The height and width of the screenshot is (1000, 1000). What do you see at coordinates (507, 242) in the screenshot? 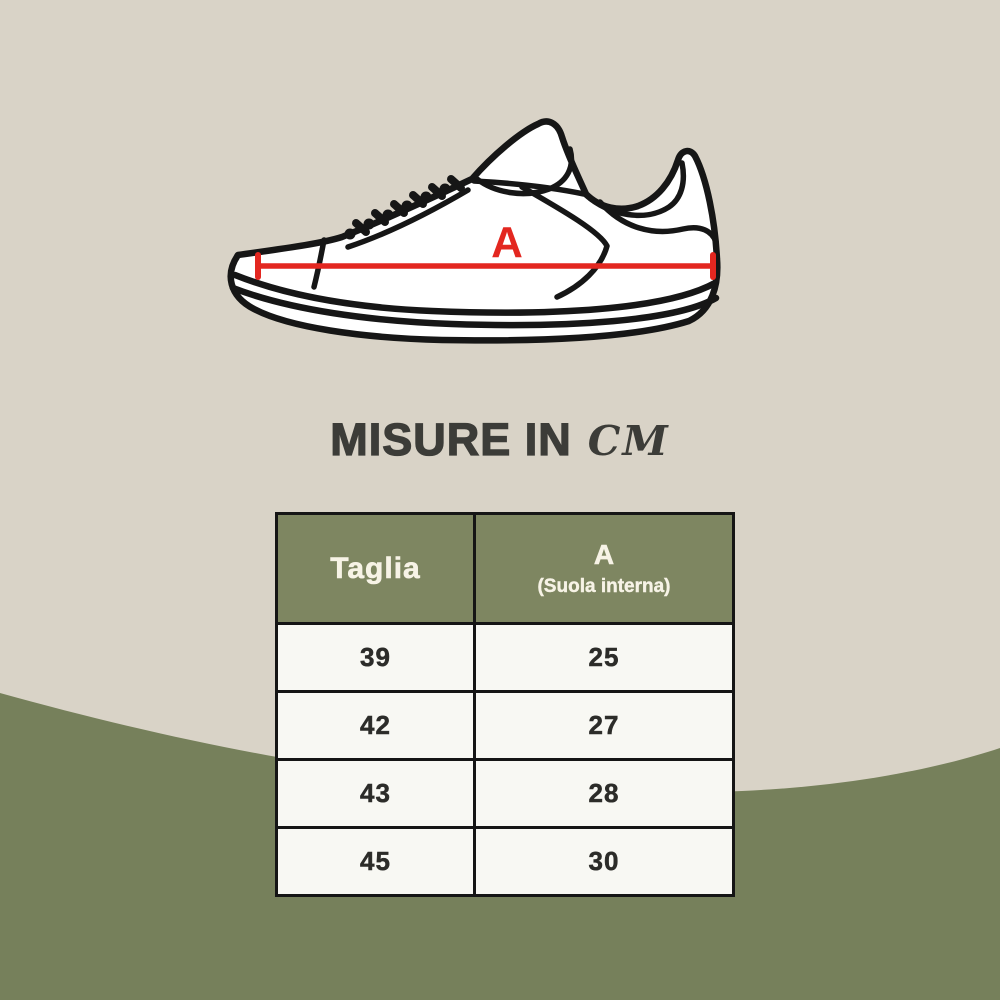
I see `measurement-label: A` at bounding box center [507, 242].